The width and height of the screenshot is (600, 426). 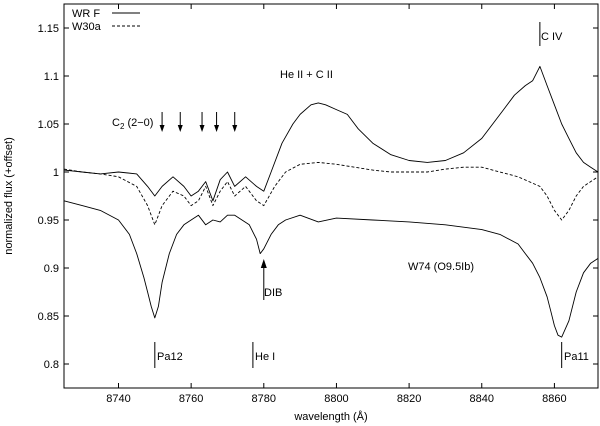 What do you see at coordinates (263, 279) in the screenshot?
I see `dib-arrow` at bounding box center [263, 279].